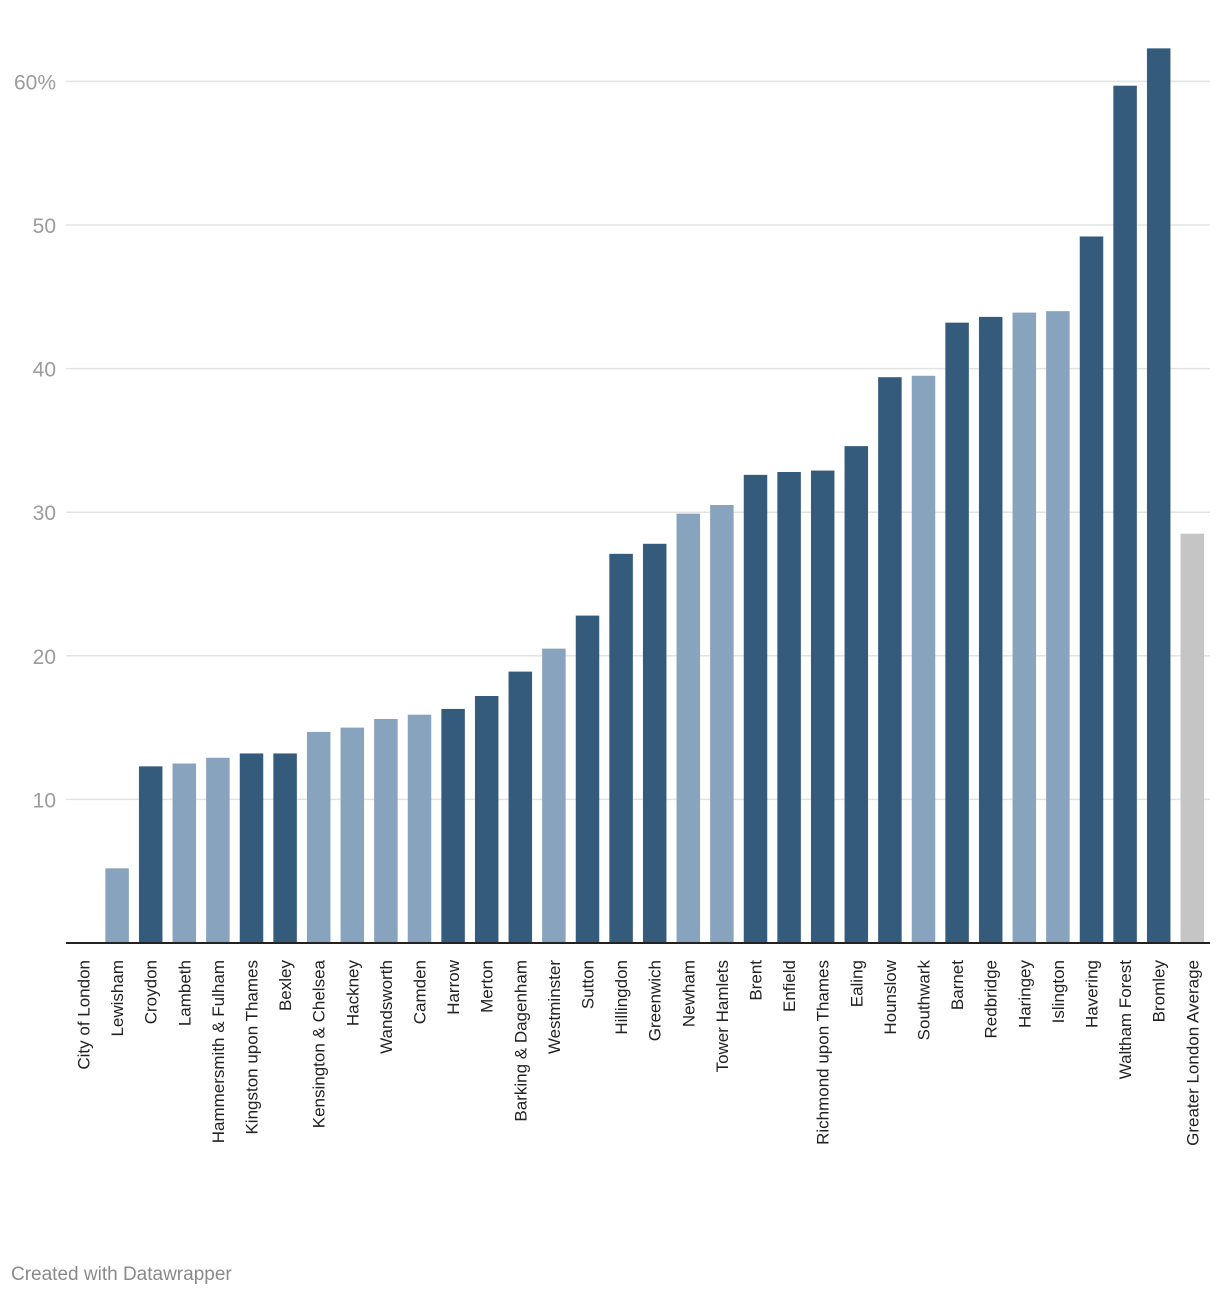 The width and height of the screenshot is (1220, 1300). I want to click on category-label: Richmond upon Thames, so click(823, 1052).